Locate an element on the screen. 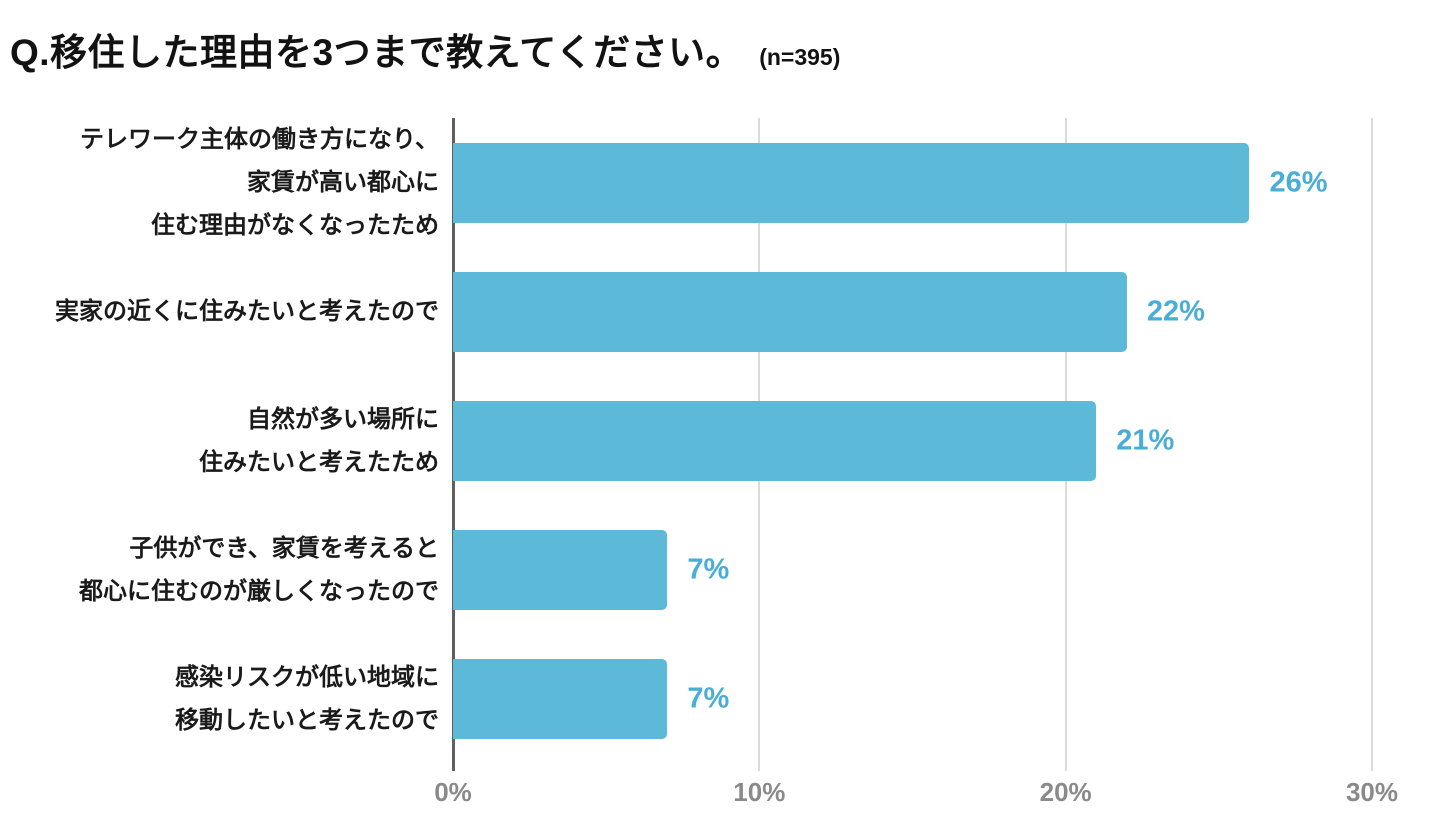  value-label: 26% is located at coordinates (1298, 182).